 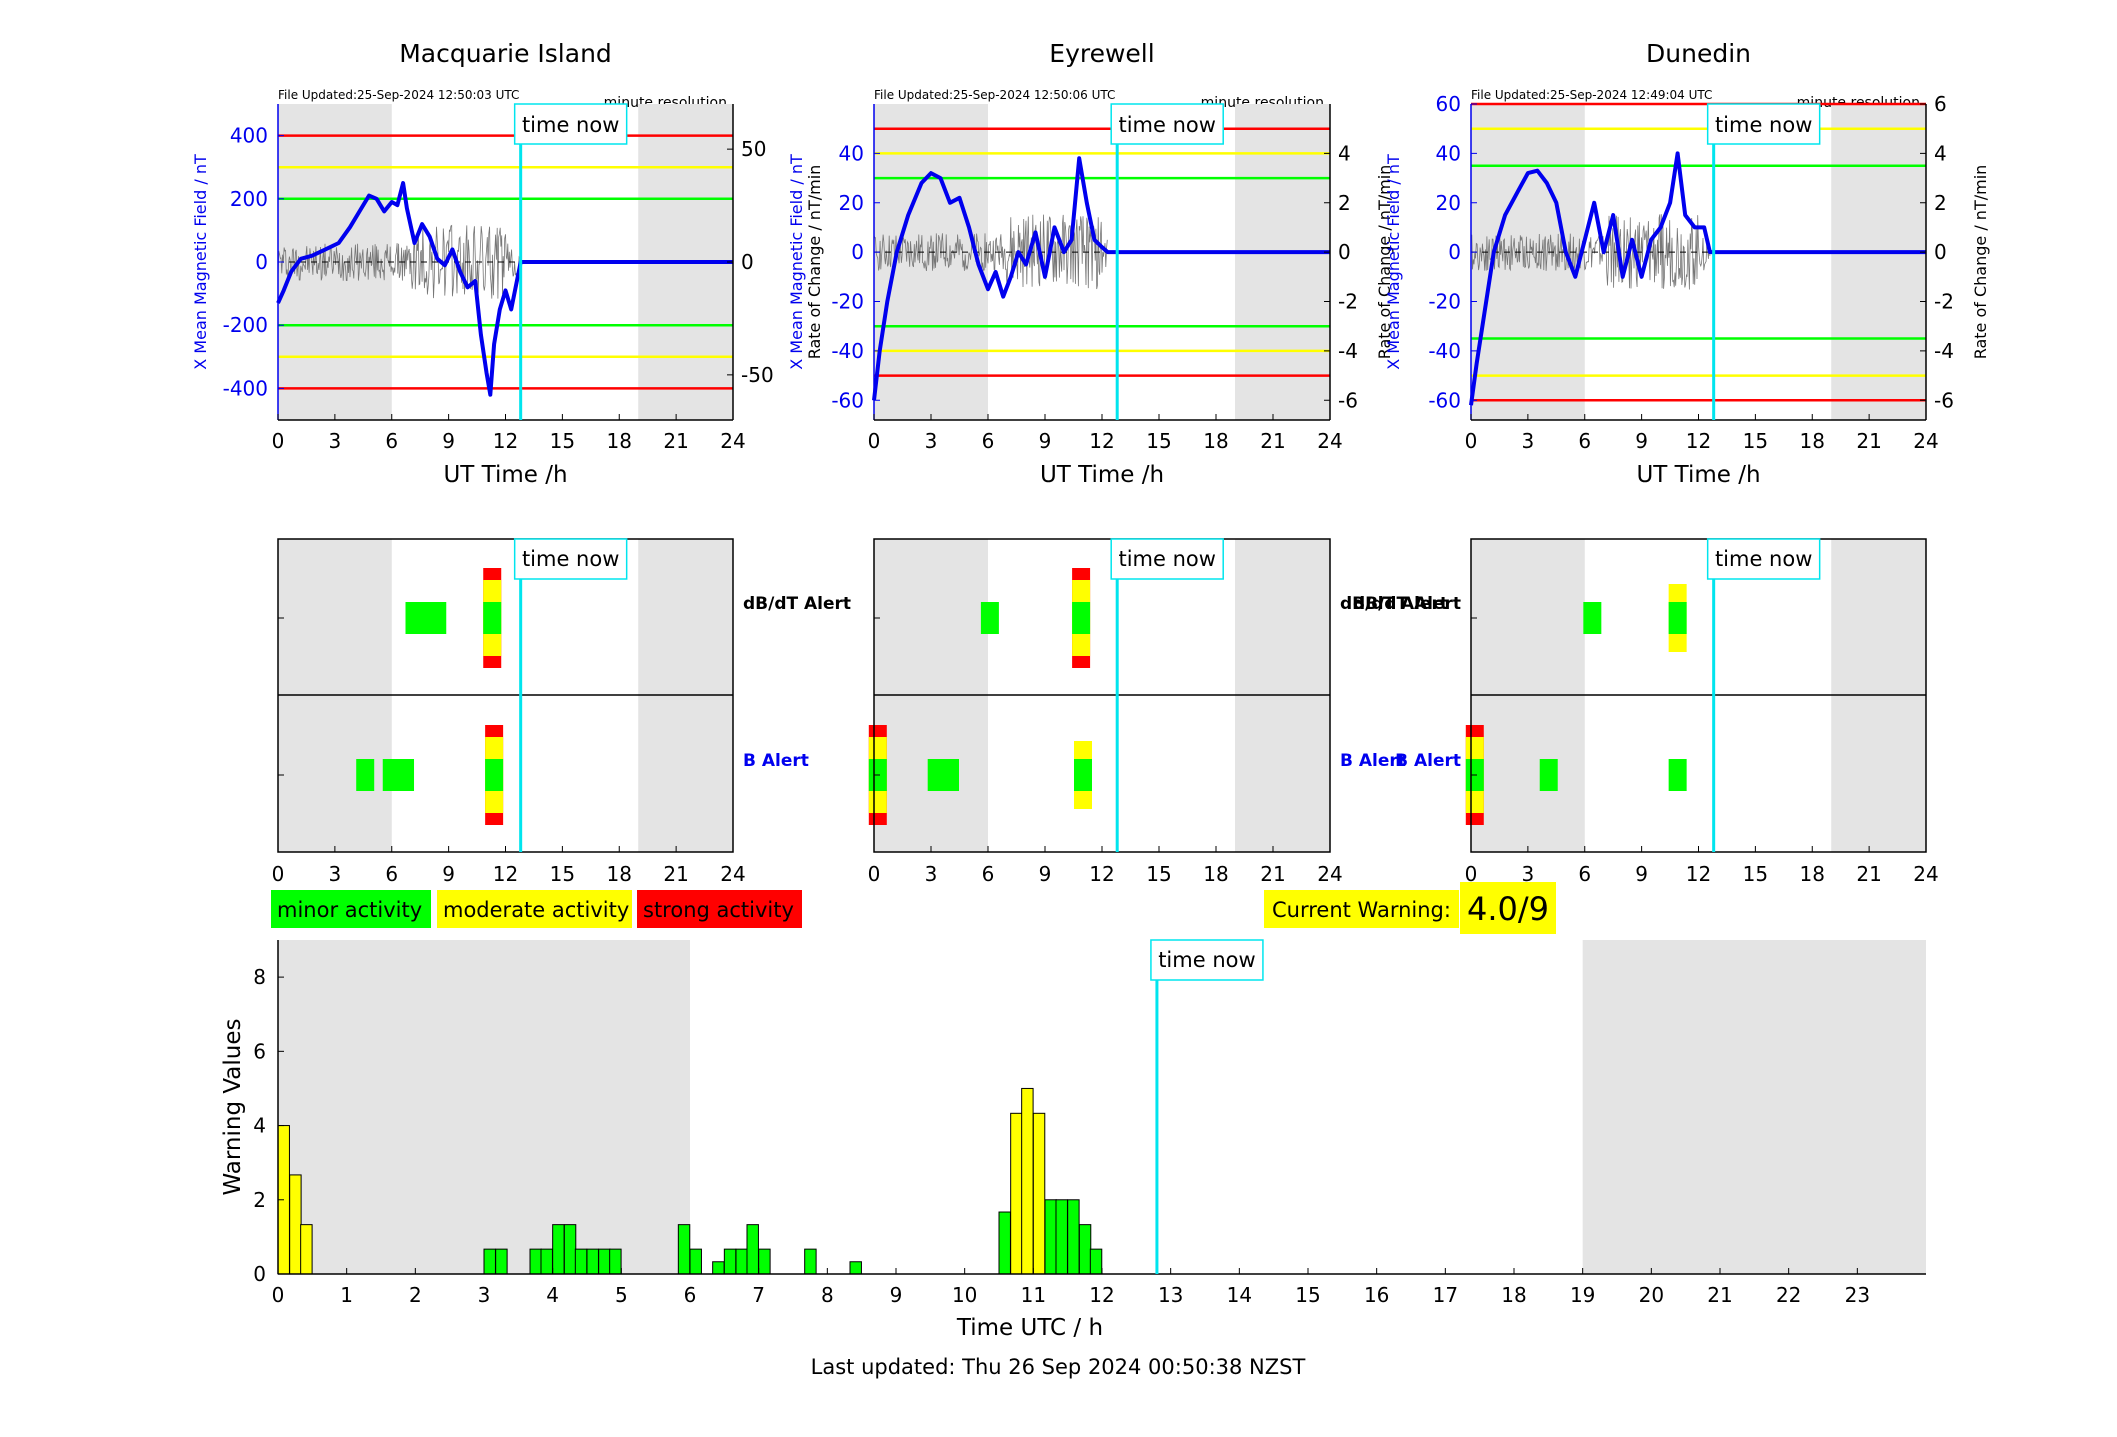 I want to click on left-tick-label: 200, so click(x=249, y=199).